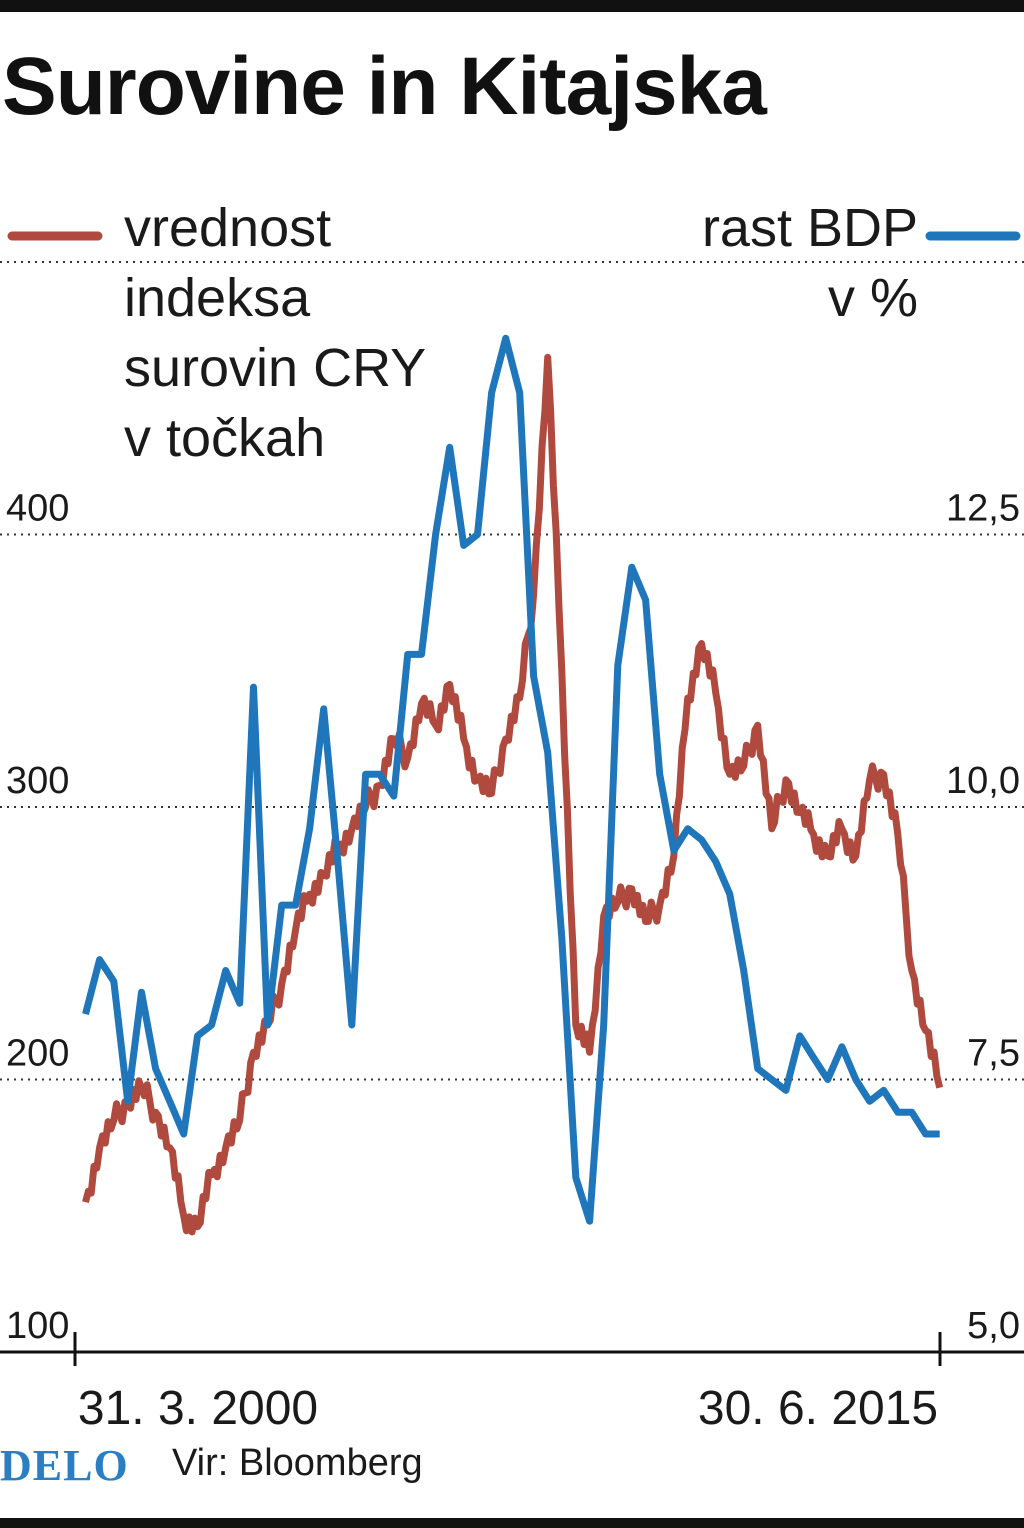  What do you see at coordinates (993, 1326) in the screenshot?
I see `right-tick-label: 5,0` at bounding box center [993, 1326].